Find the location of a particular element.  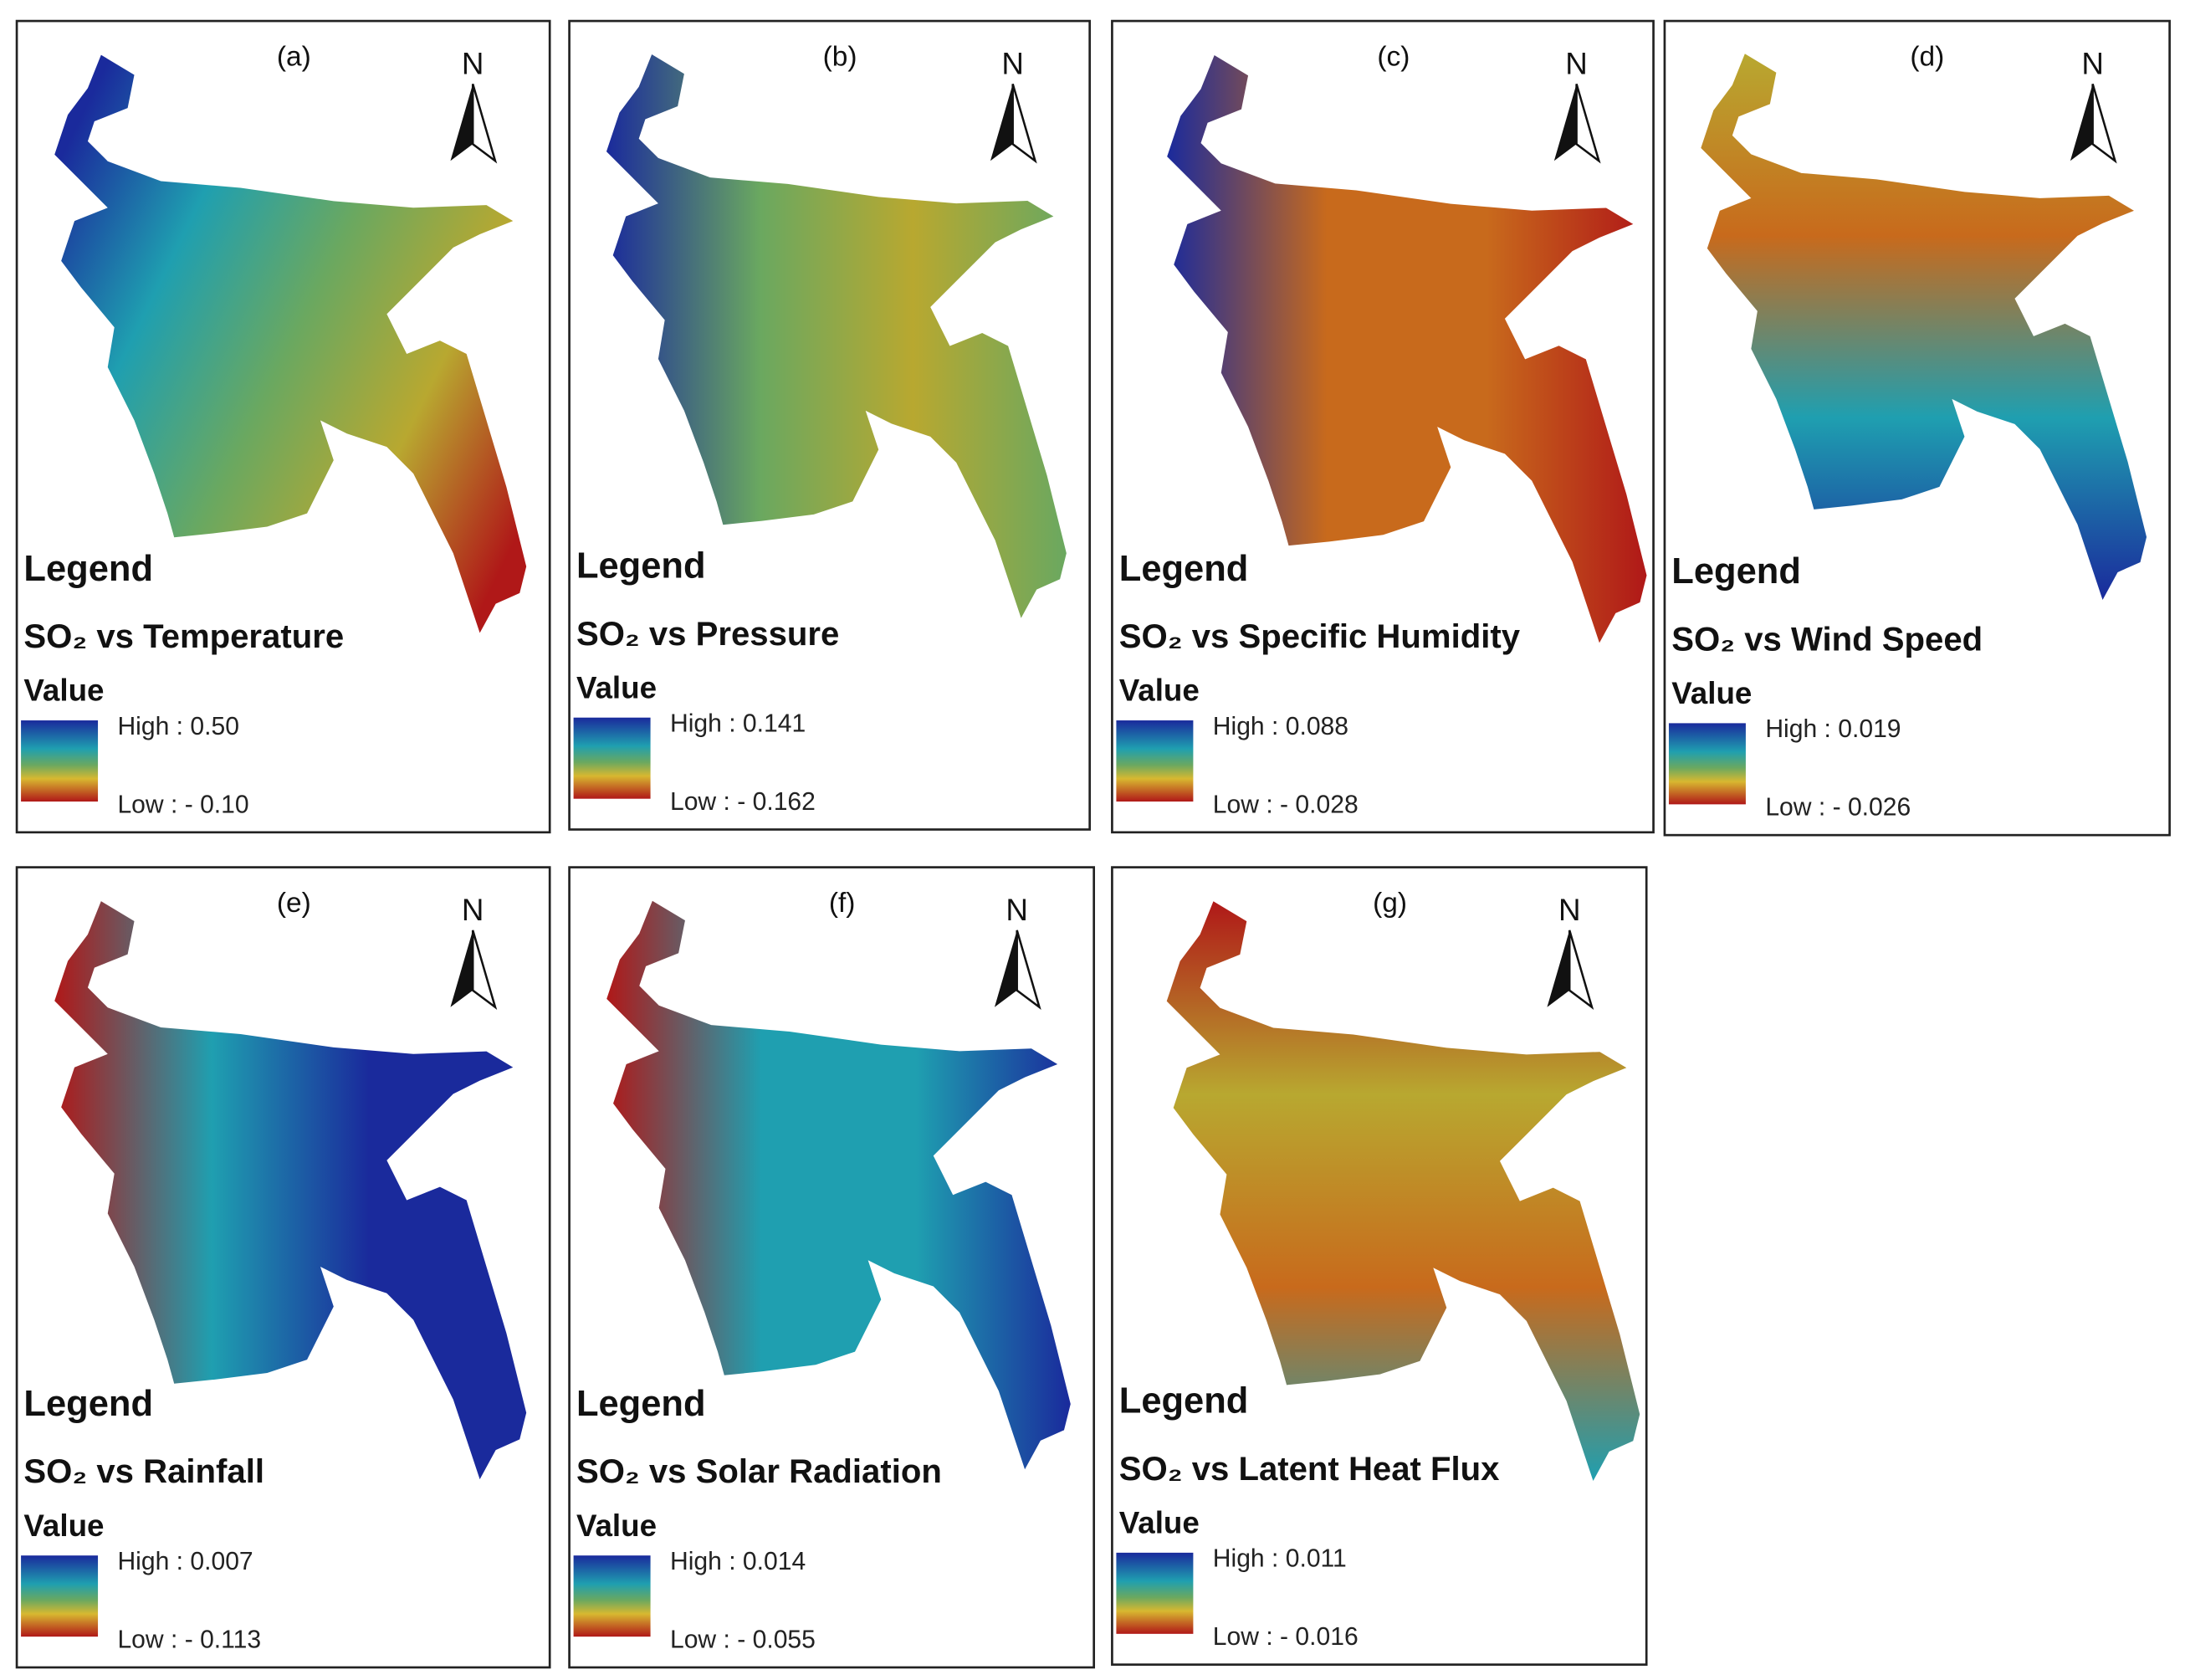

panel-label: (b) is located at coordinates (840, 58).